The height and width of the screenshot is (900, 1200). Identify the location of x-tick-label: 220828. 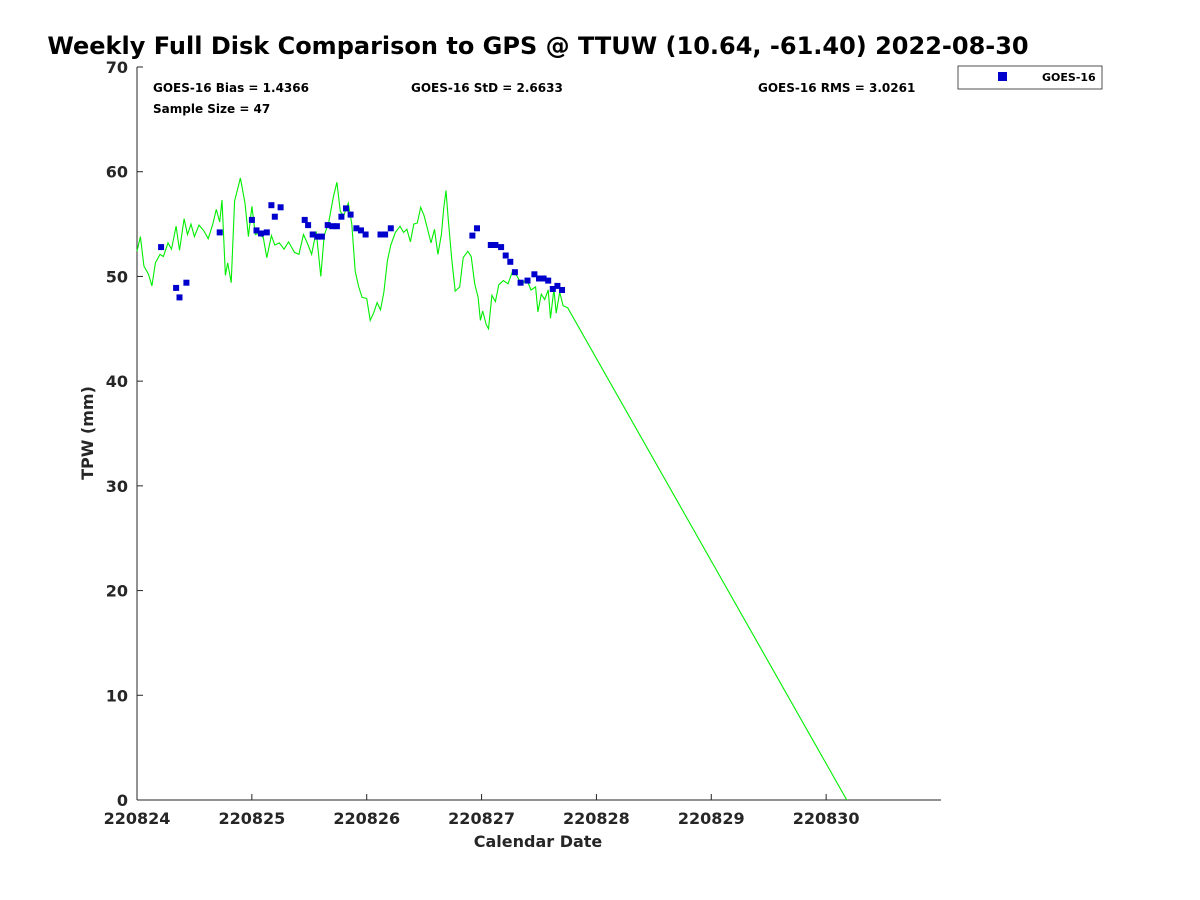
(596, 818).